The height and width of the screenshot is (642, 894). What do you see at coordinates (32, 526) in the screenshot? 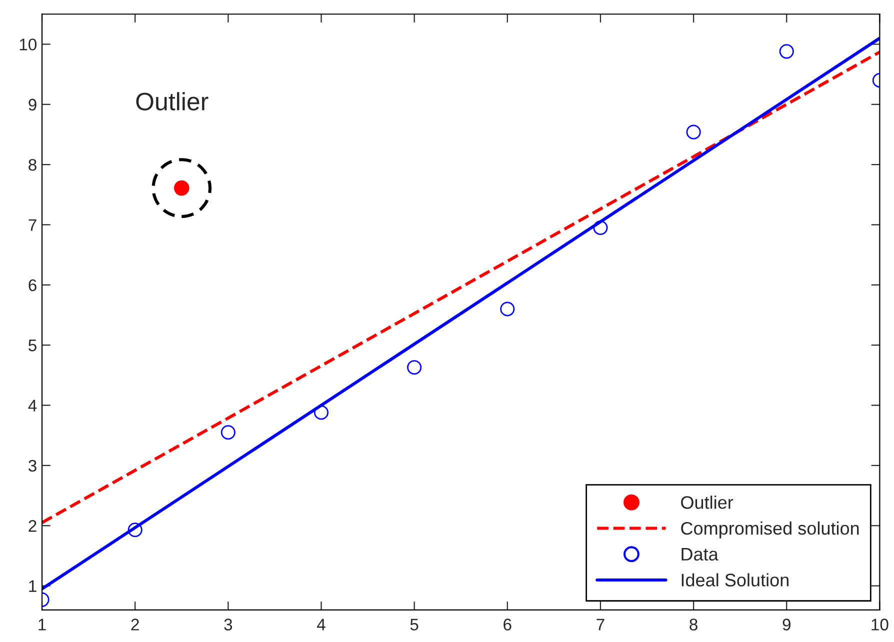
I see `y-tick-label: 2` at bounding box center [32, 526].